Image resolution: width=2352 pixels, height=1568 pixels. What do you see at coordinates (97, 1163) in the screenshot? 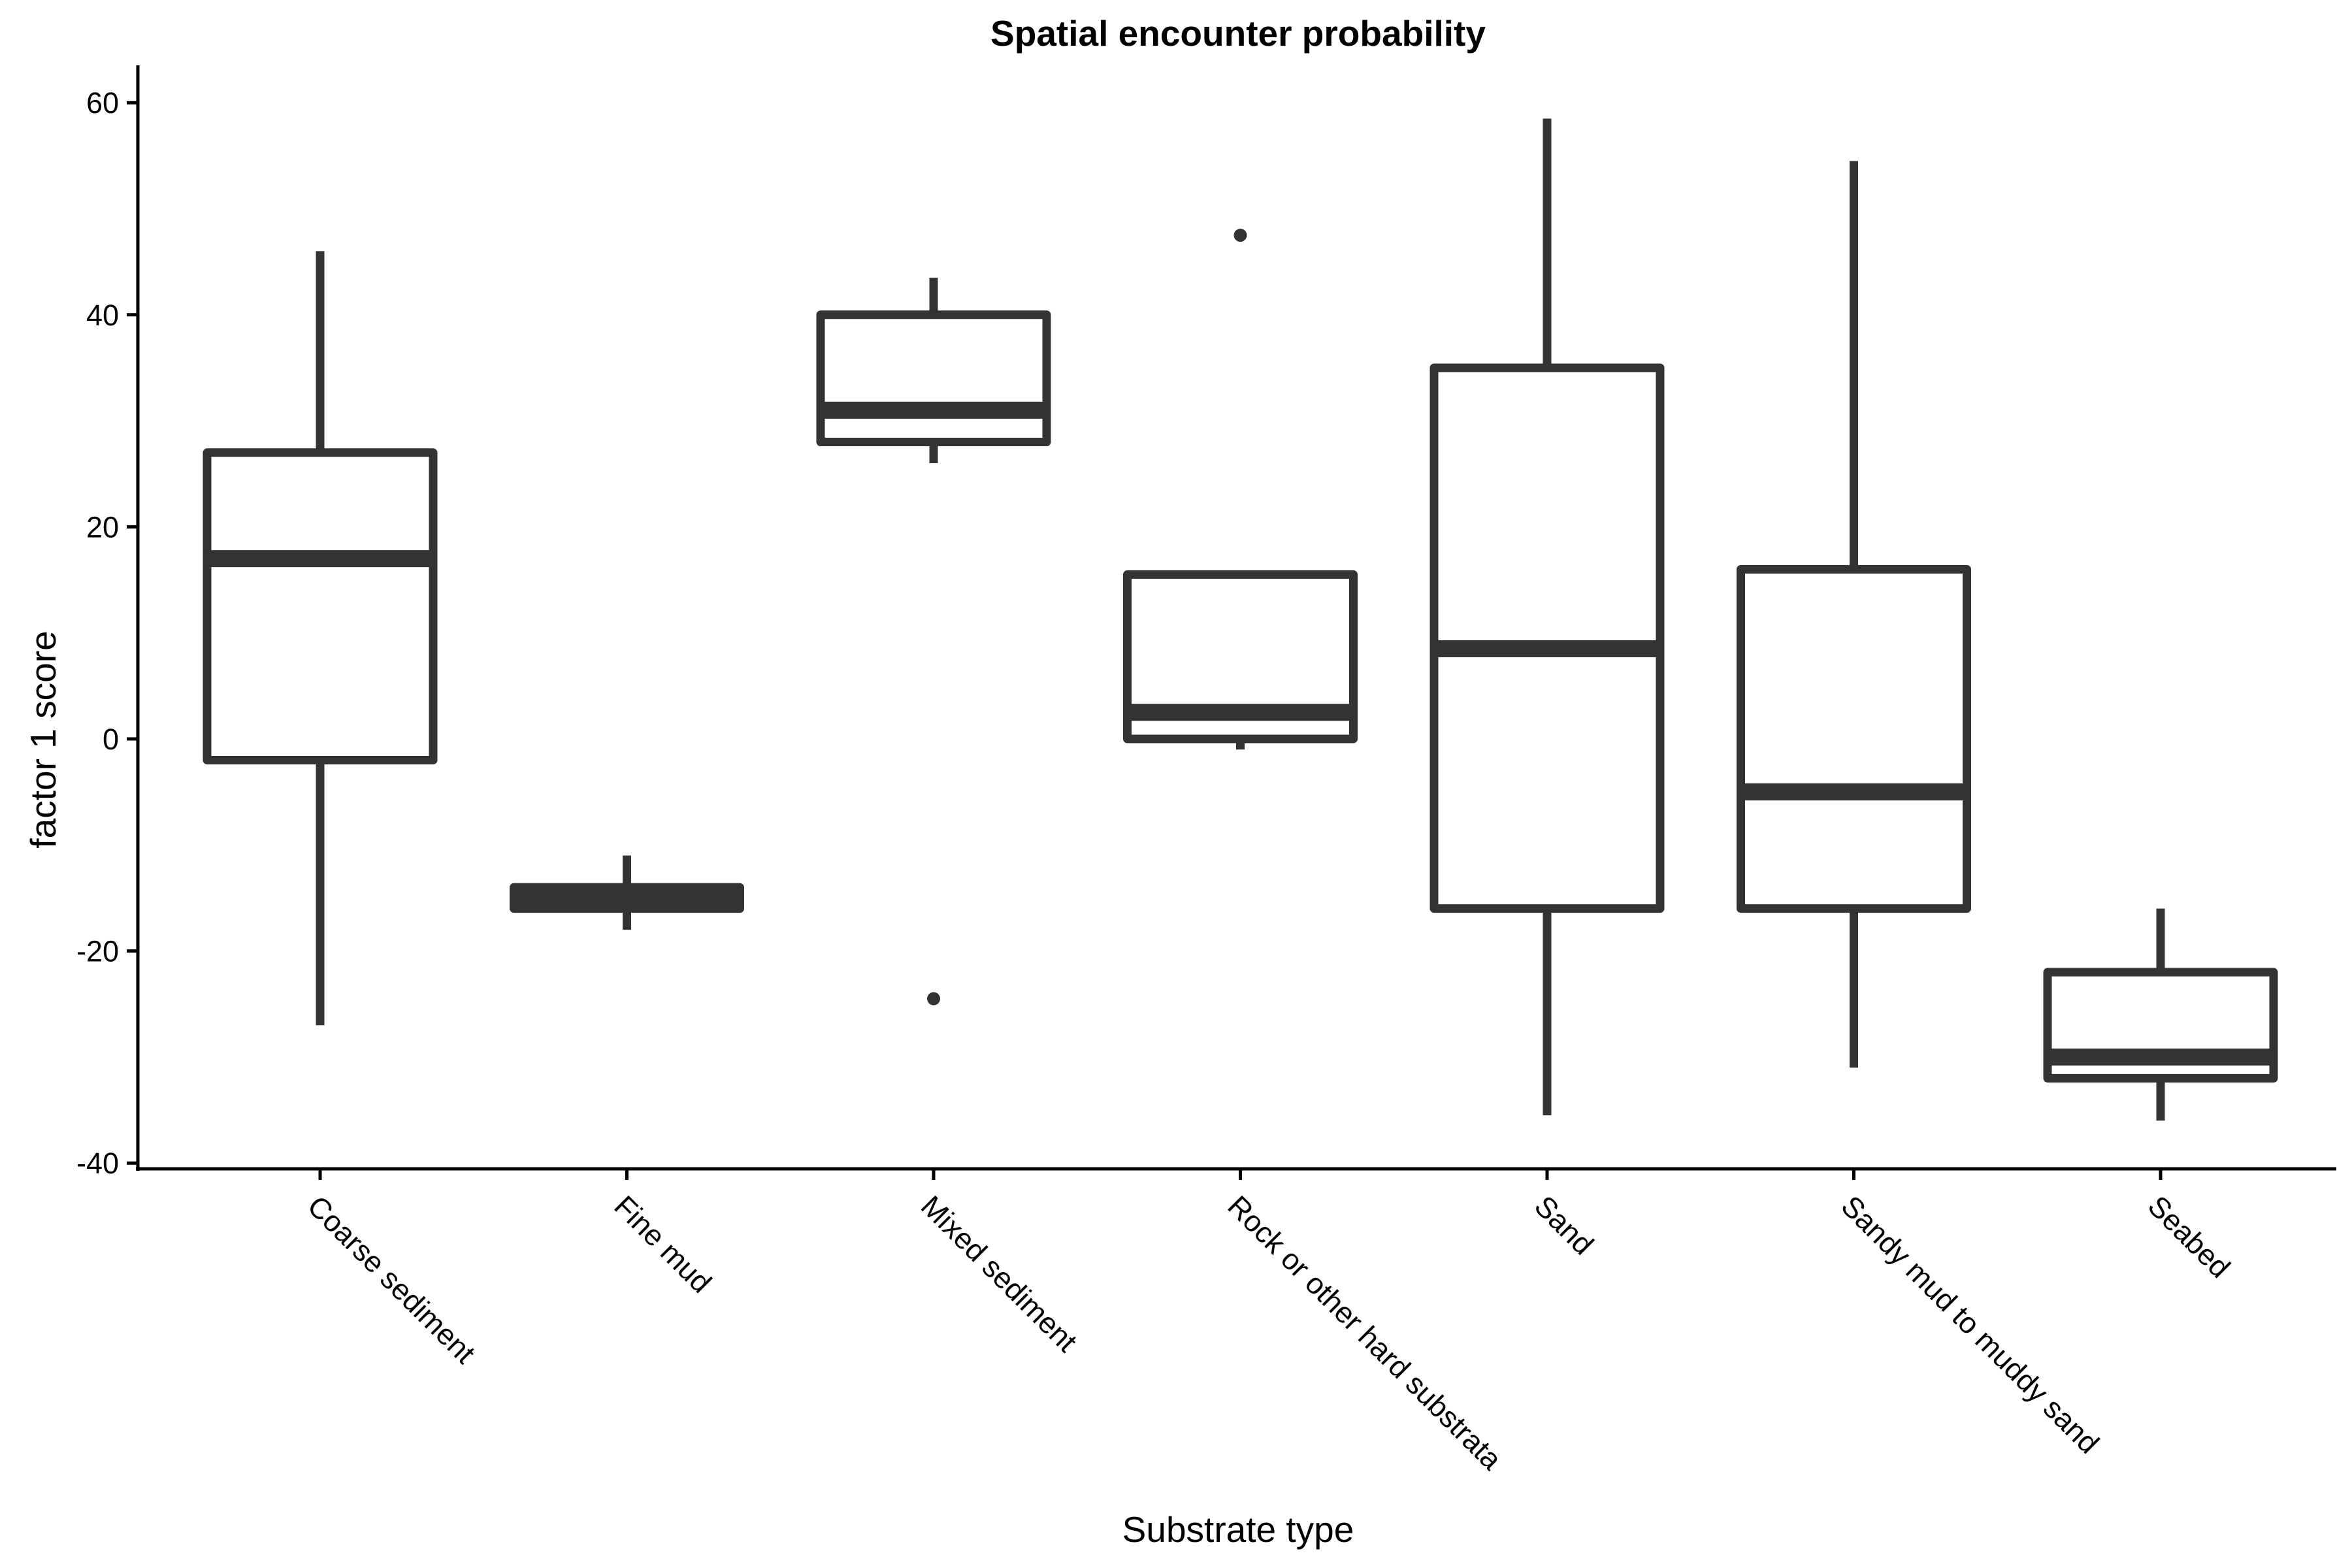
I see `y-tick-label: -40` at bounding box center [97, 1163].